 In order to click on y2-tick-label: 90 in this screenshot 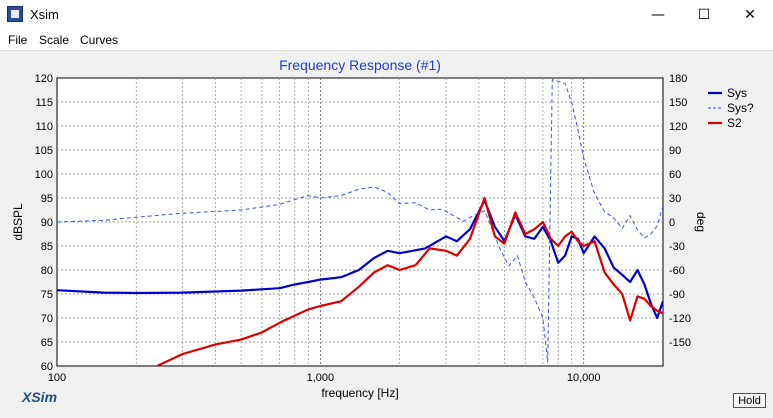, I will do `click(675, 151)`.